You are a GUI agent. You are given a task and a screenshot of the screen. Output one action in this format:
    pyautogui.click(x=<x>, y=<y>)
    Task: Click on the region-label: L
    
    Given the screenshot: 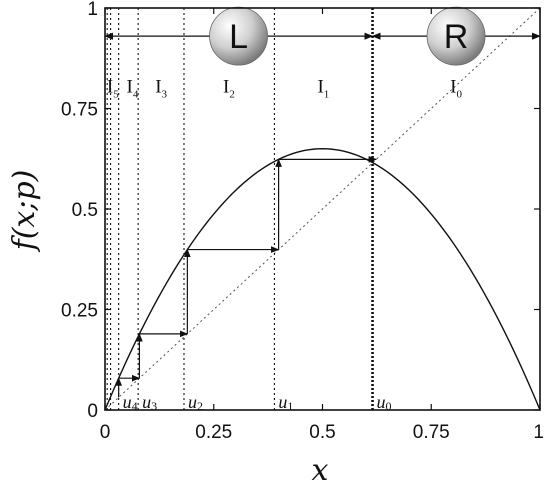 What is the action you would take?
    pyautogui.click(x=238, y=37)
    